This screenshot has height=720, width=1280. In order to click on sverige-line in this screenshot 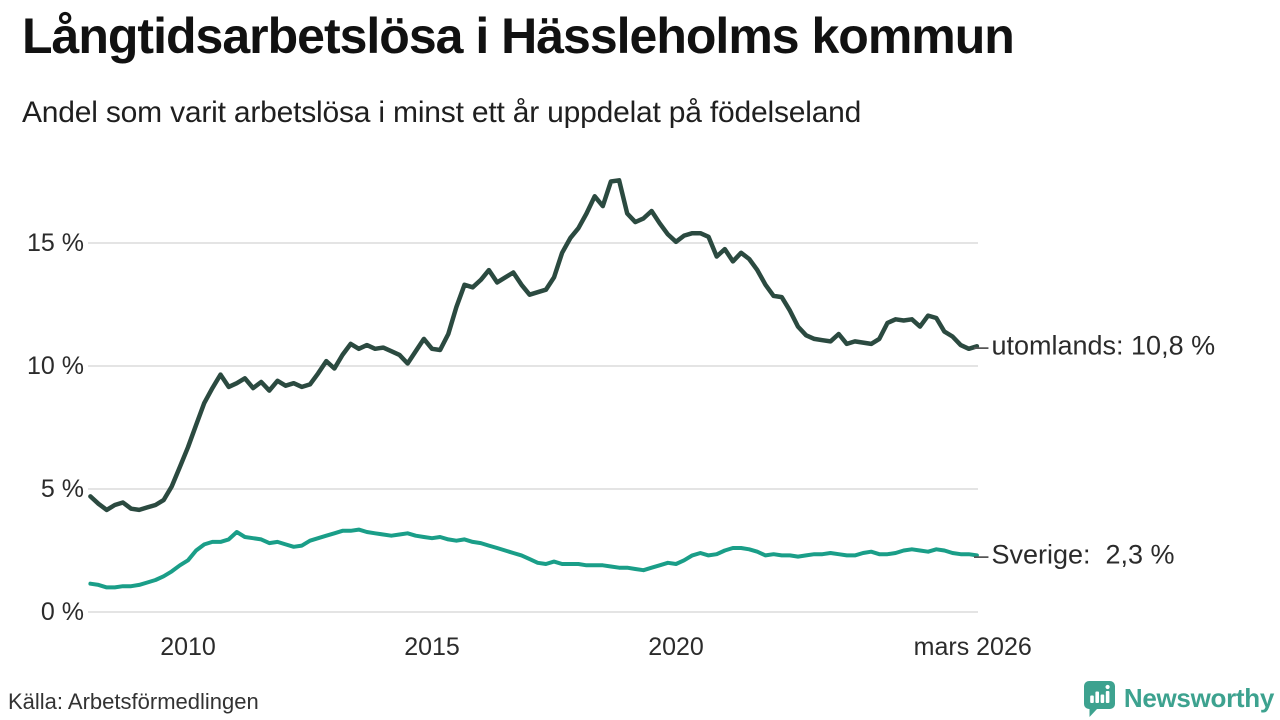, I will do `click(533, 558)`.